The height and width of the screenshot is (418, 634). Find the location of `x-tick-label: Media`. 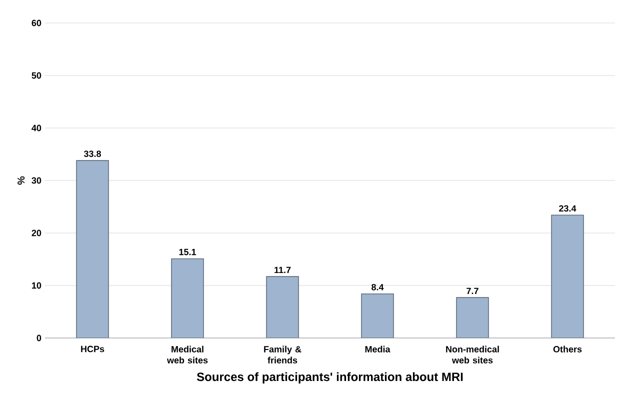

x-tick-label: Media is located at coordinates (377, 349).